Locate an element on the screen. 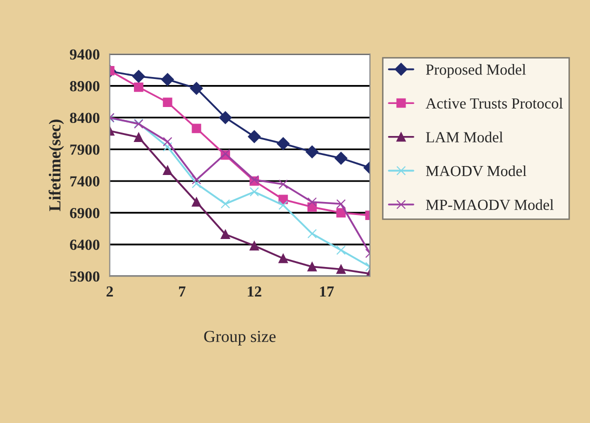 Image resolution: width=590 pixels, height=423 pixels. x-tick-label: 7 is located at coordinates (182, 291).